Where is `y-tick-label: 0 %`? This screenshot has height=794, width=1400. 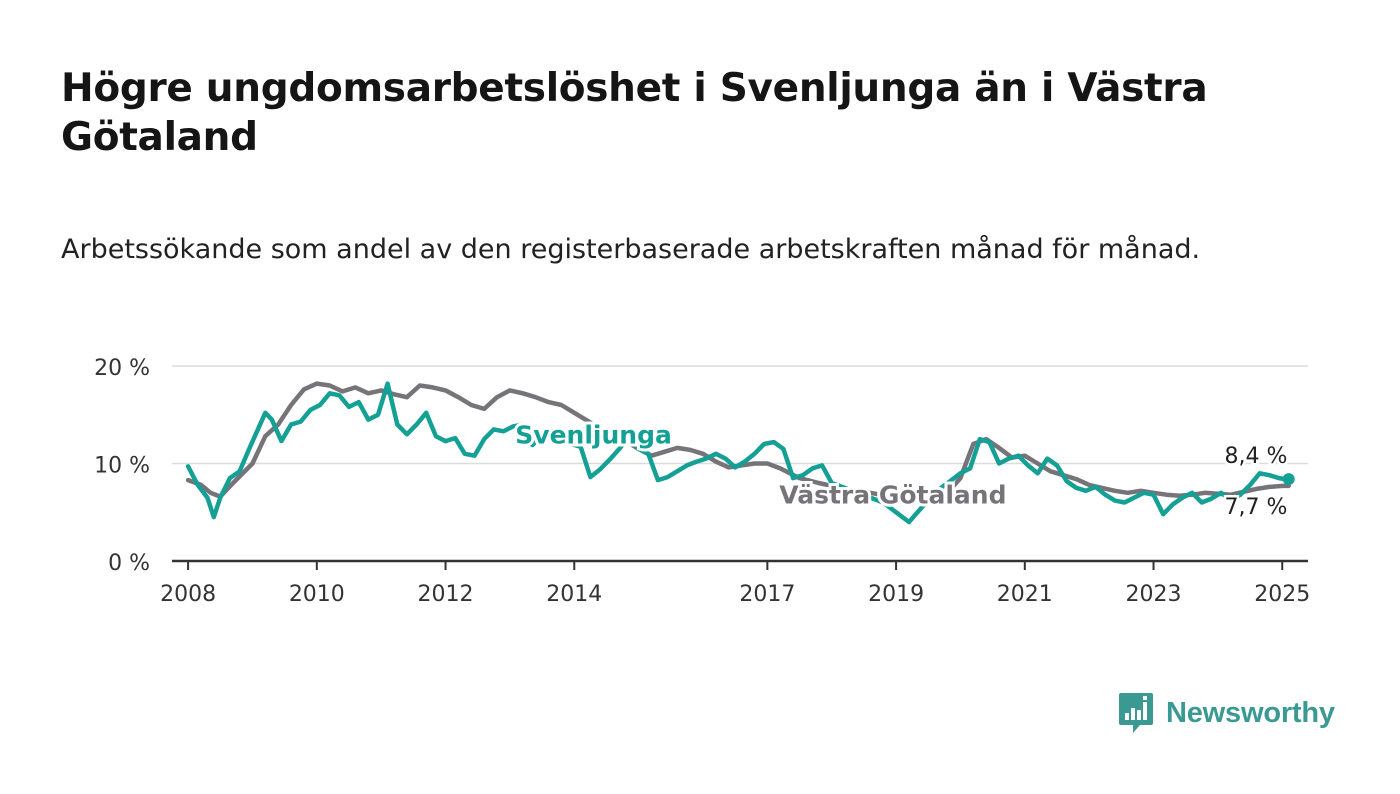
y-tick-label: 0 % is located at coordinates (129, 563).